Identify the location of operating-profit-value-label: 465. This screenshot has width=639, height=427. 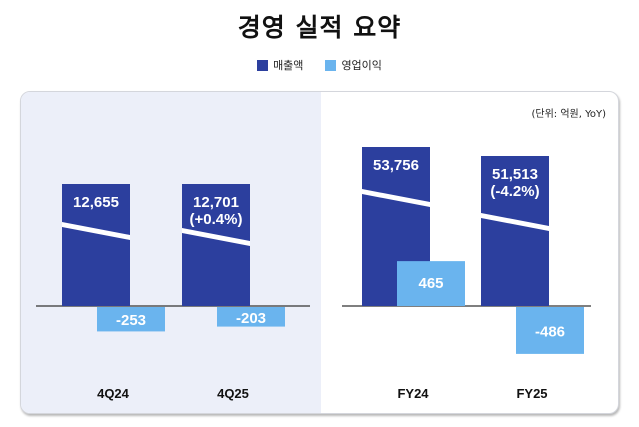
(430, 283).